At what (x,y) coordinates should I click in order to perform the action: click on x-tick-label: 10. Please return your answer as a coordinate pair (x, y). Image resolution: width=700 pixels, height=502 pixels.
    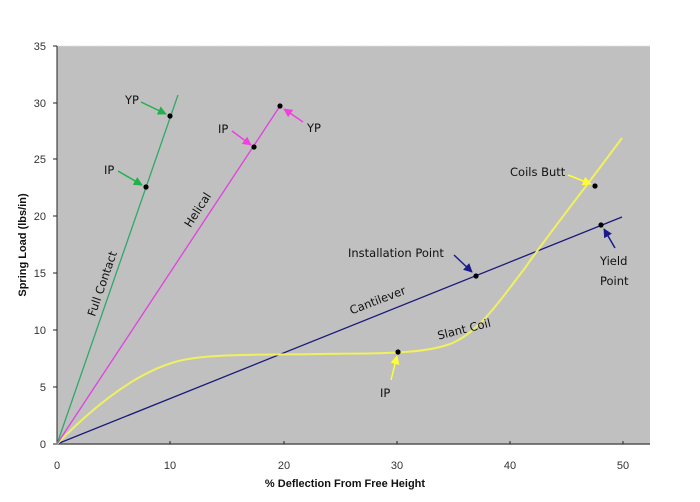
    Looking at the image, I should click on (170, 466).